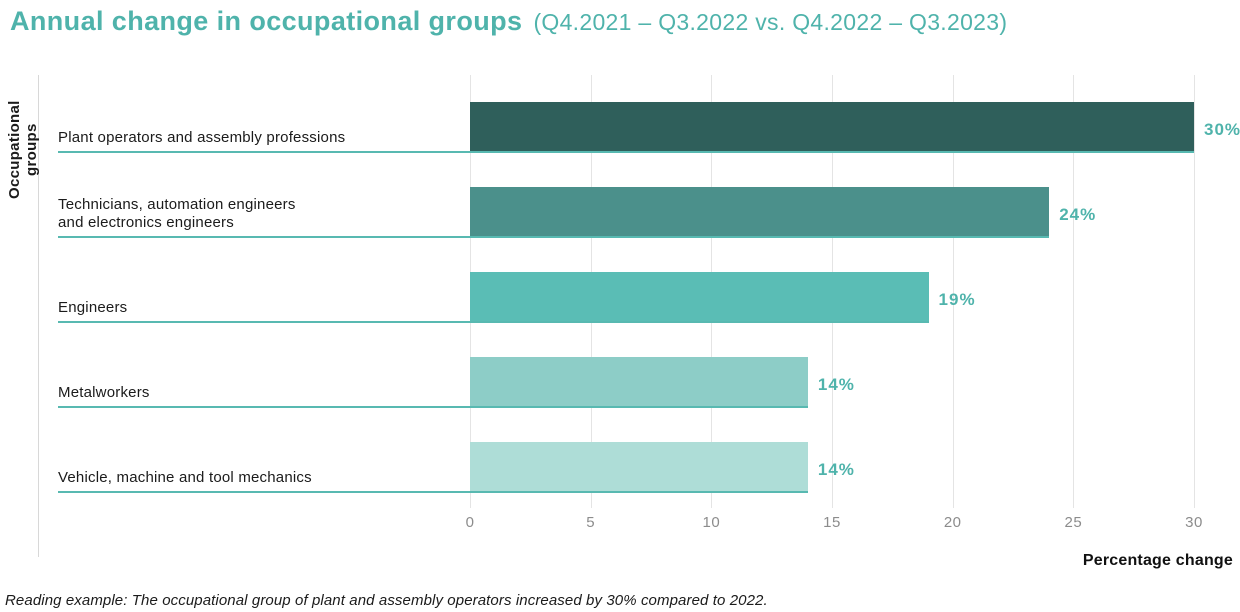  What do you see at coordinates (1073, 522) in the screenshot?
I see `x-tick-label: 25` at bounding box center [1073, 522].